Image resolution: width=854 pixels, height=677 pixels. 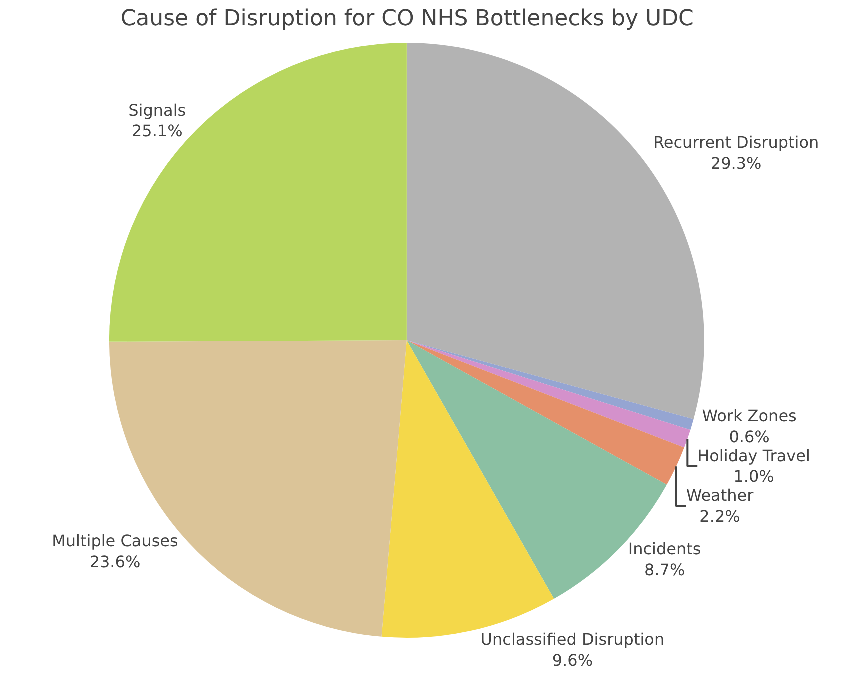 What do you see at coordinates (572, 640) in the screenshot?
I see `slice-label: Unclassified Disruption` at bounding box center [572, 640].